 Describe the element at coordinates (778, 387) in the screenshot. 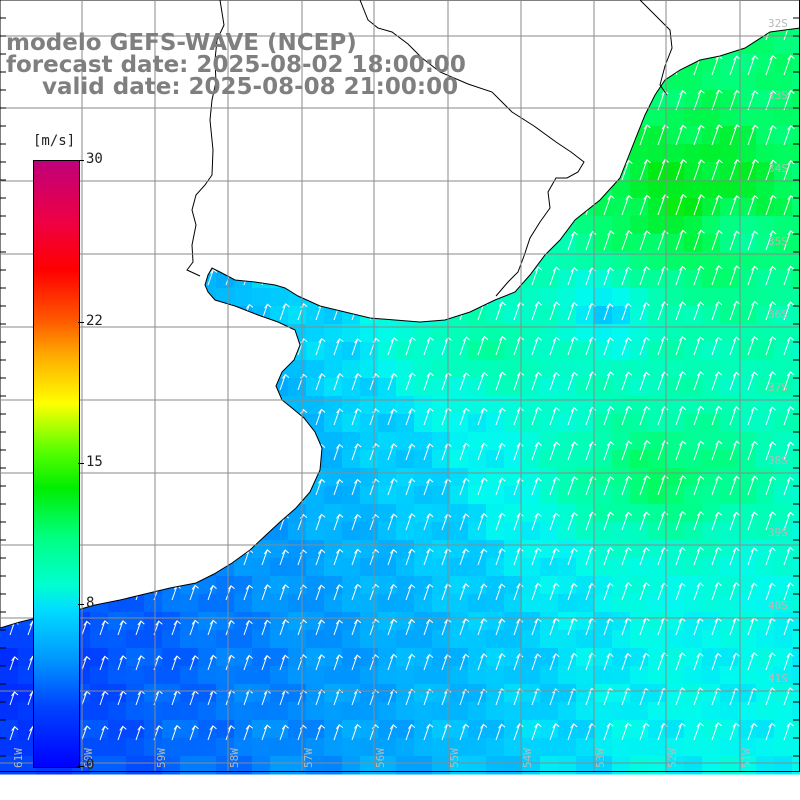

I see `latitude-label: 37S` at that location.